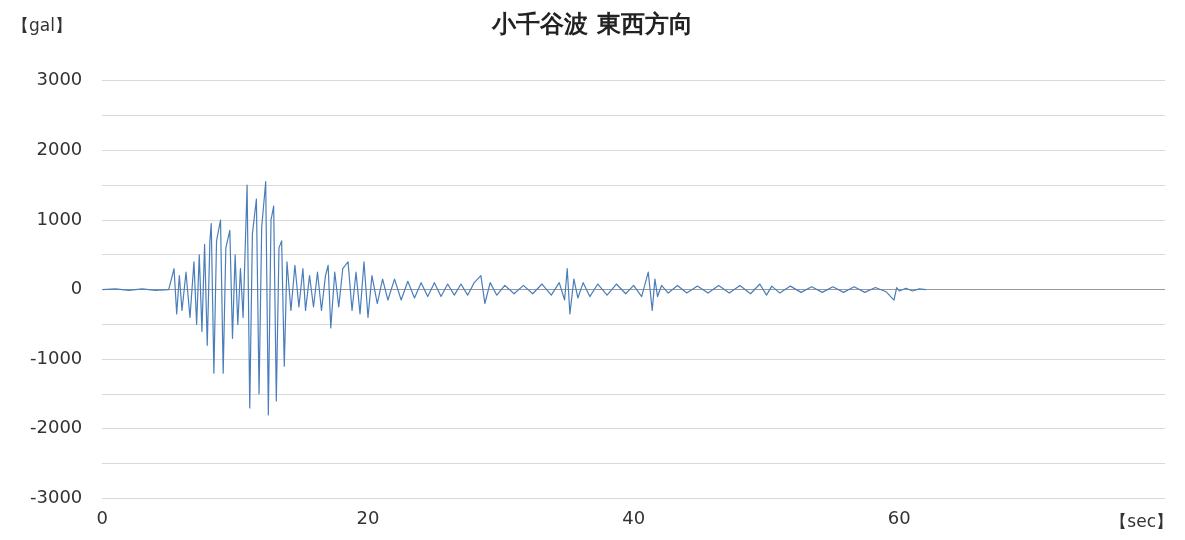 The width and height of the screenshot is (1185, 540). I want to click on x-tick-label: 40, so click(634, 517).